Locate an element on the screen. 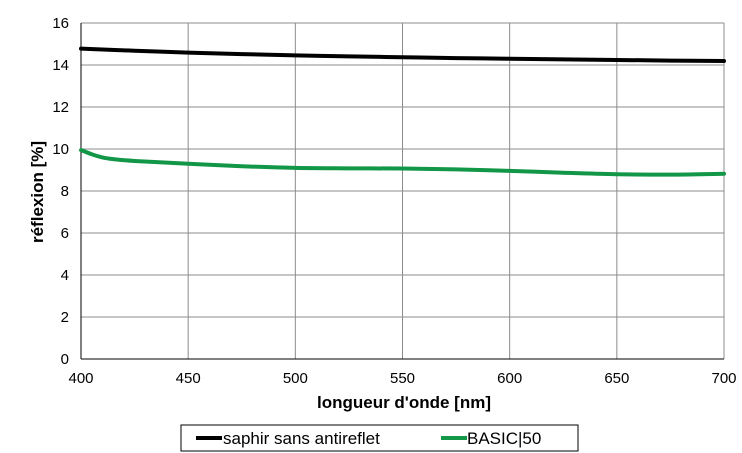 This screenshot has width=742, height=453. y-tick-label-12: 12 is located at coordinates (60, 107).